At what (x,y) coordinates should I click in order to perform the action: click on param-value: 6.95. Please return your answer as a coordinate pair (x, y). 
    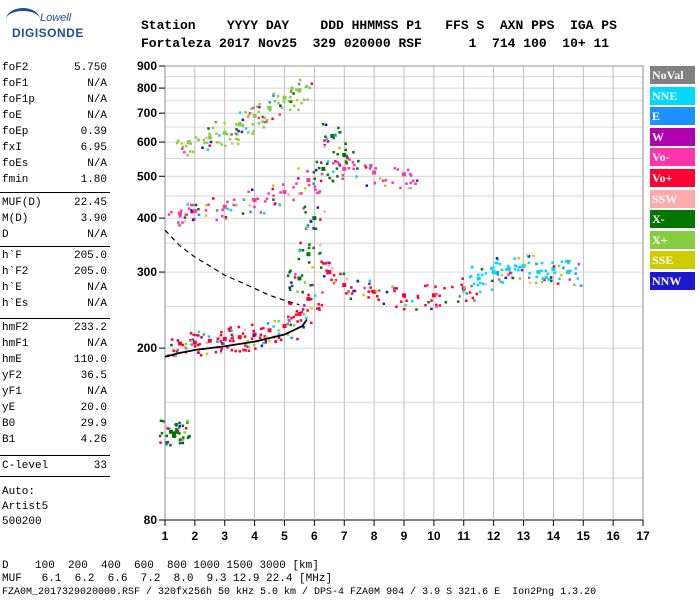
    Looking at the image, I should click on (93, 148).